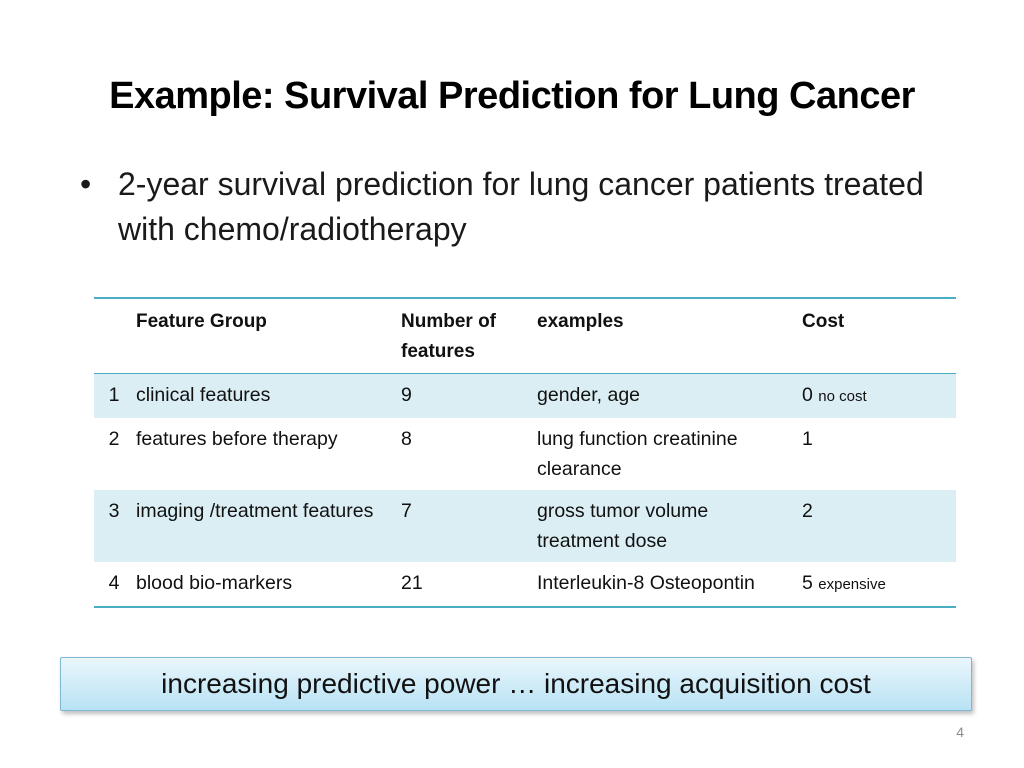 This screenshot has width=1024, height=768. Describe the element at coordinates (214, 583) in the screenshot. I see `row-feature-group: blood bio-markers` at that location.